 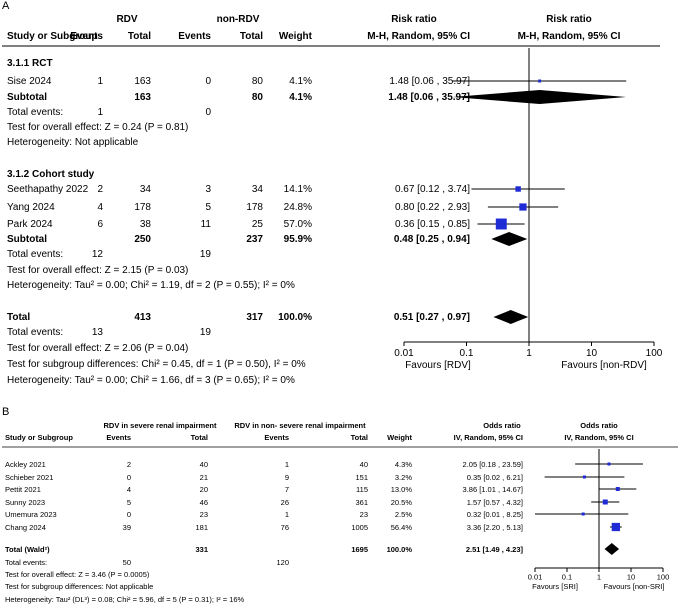 What do you see at coordinates (201, 527) in the screenshot?
I see `total-value: 181` at bounding box center [201, 527].